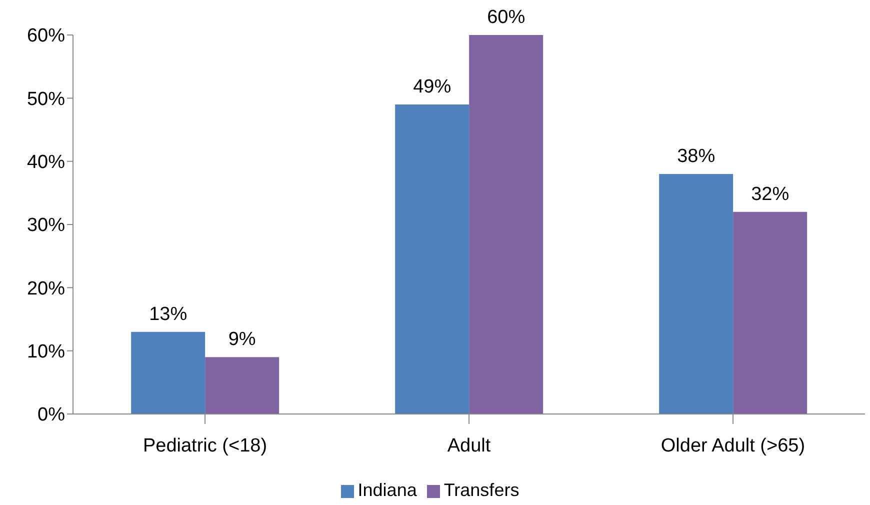 The height and width of the screenshot is (505, 870). Describe the element at coordinates (46, 225) in the screenshot. I see `y-tick-label: 30%` at that location.